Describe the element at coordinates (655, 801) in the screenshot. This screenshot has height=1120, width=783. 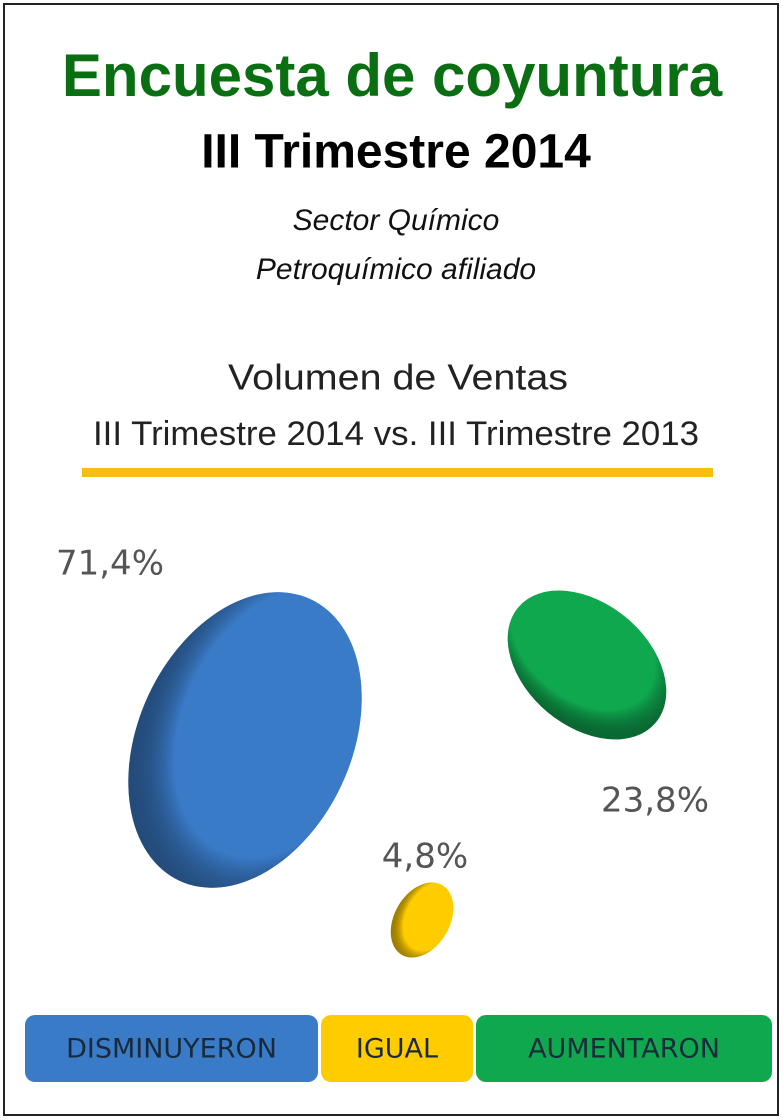
I see `data-label: 23,8%` at that location.